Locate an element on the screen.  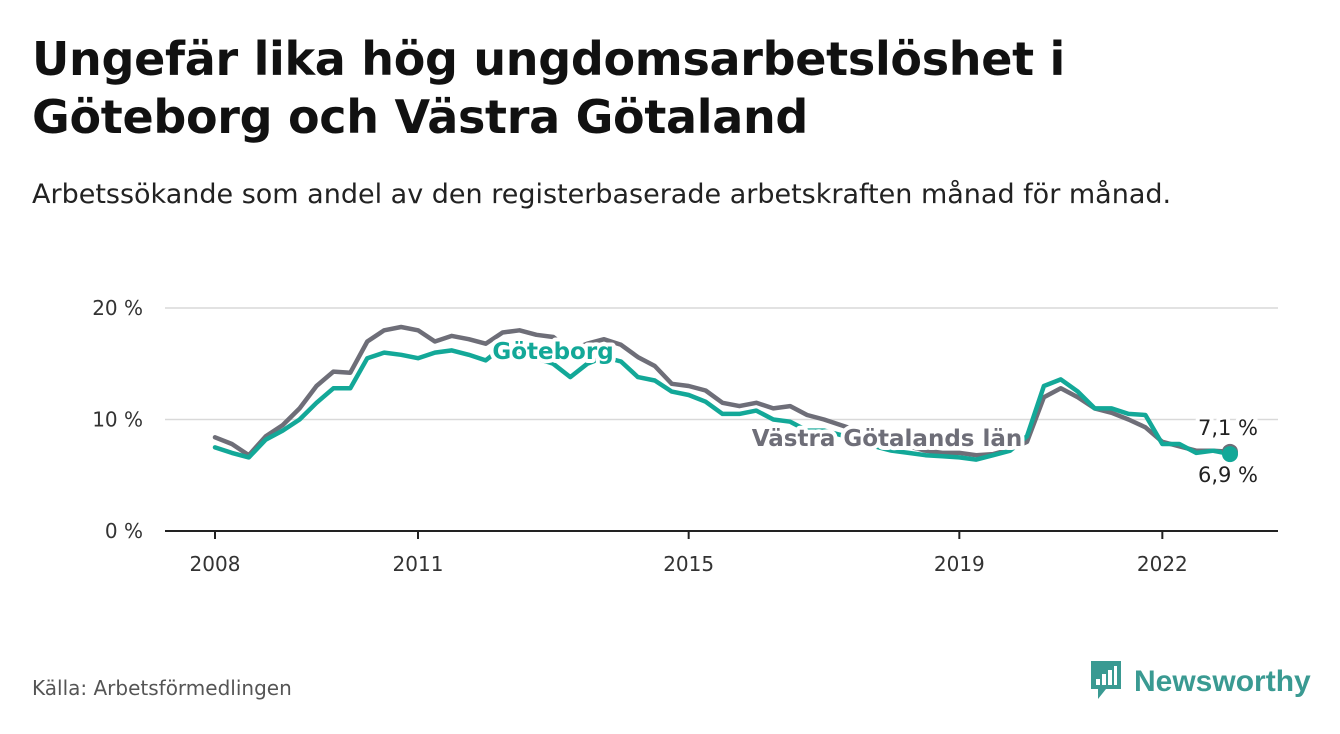
goteborg-end-value-halo: 6,9 % is located at coordinates (1228, 475).